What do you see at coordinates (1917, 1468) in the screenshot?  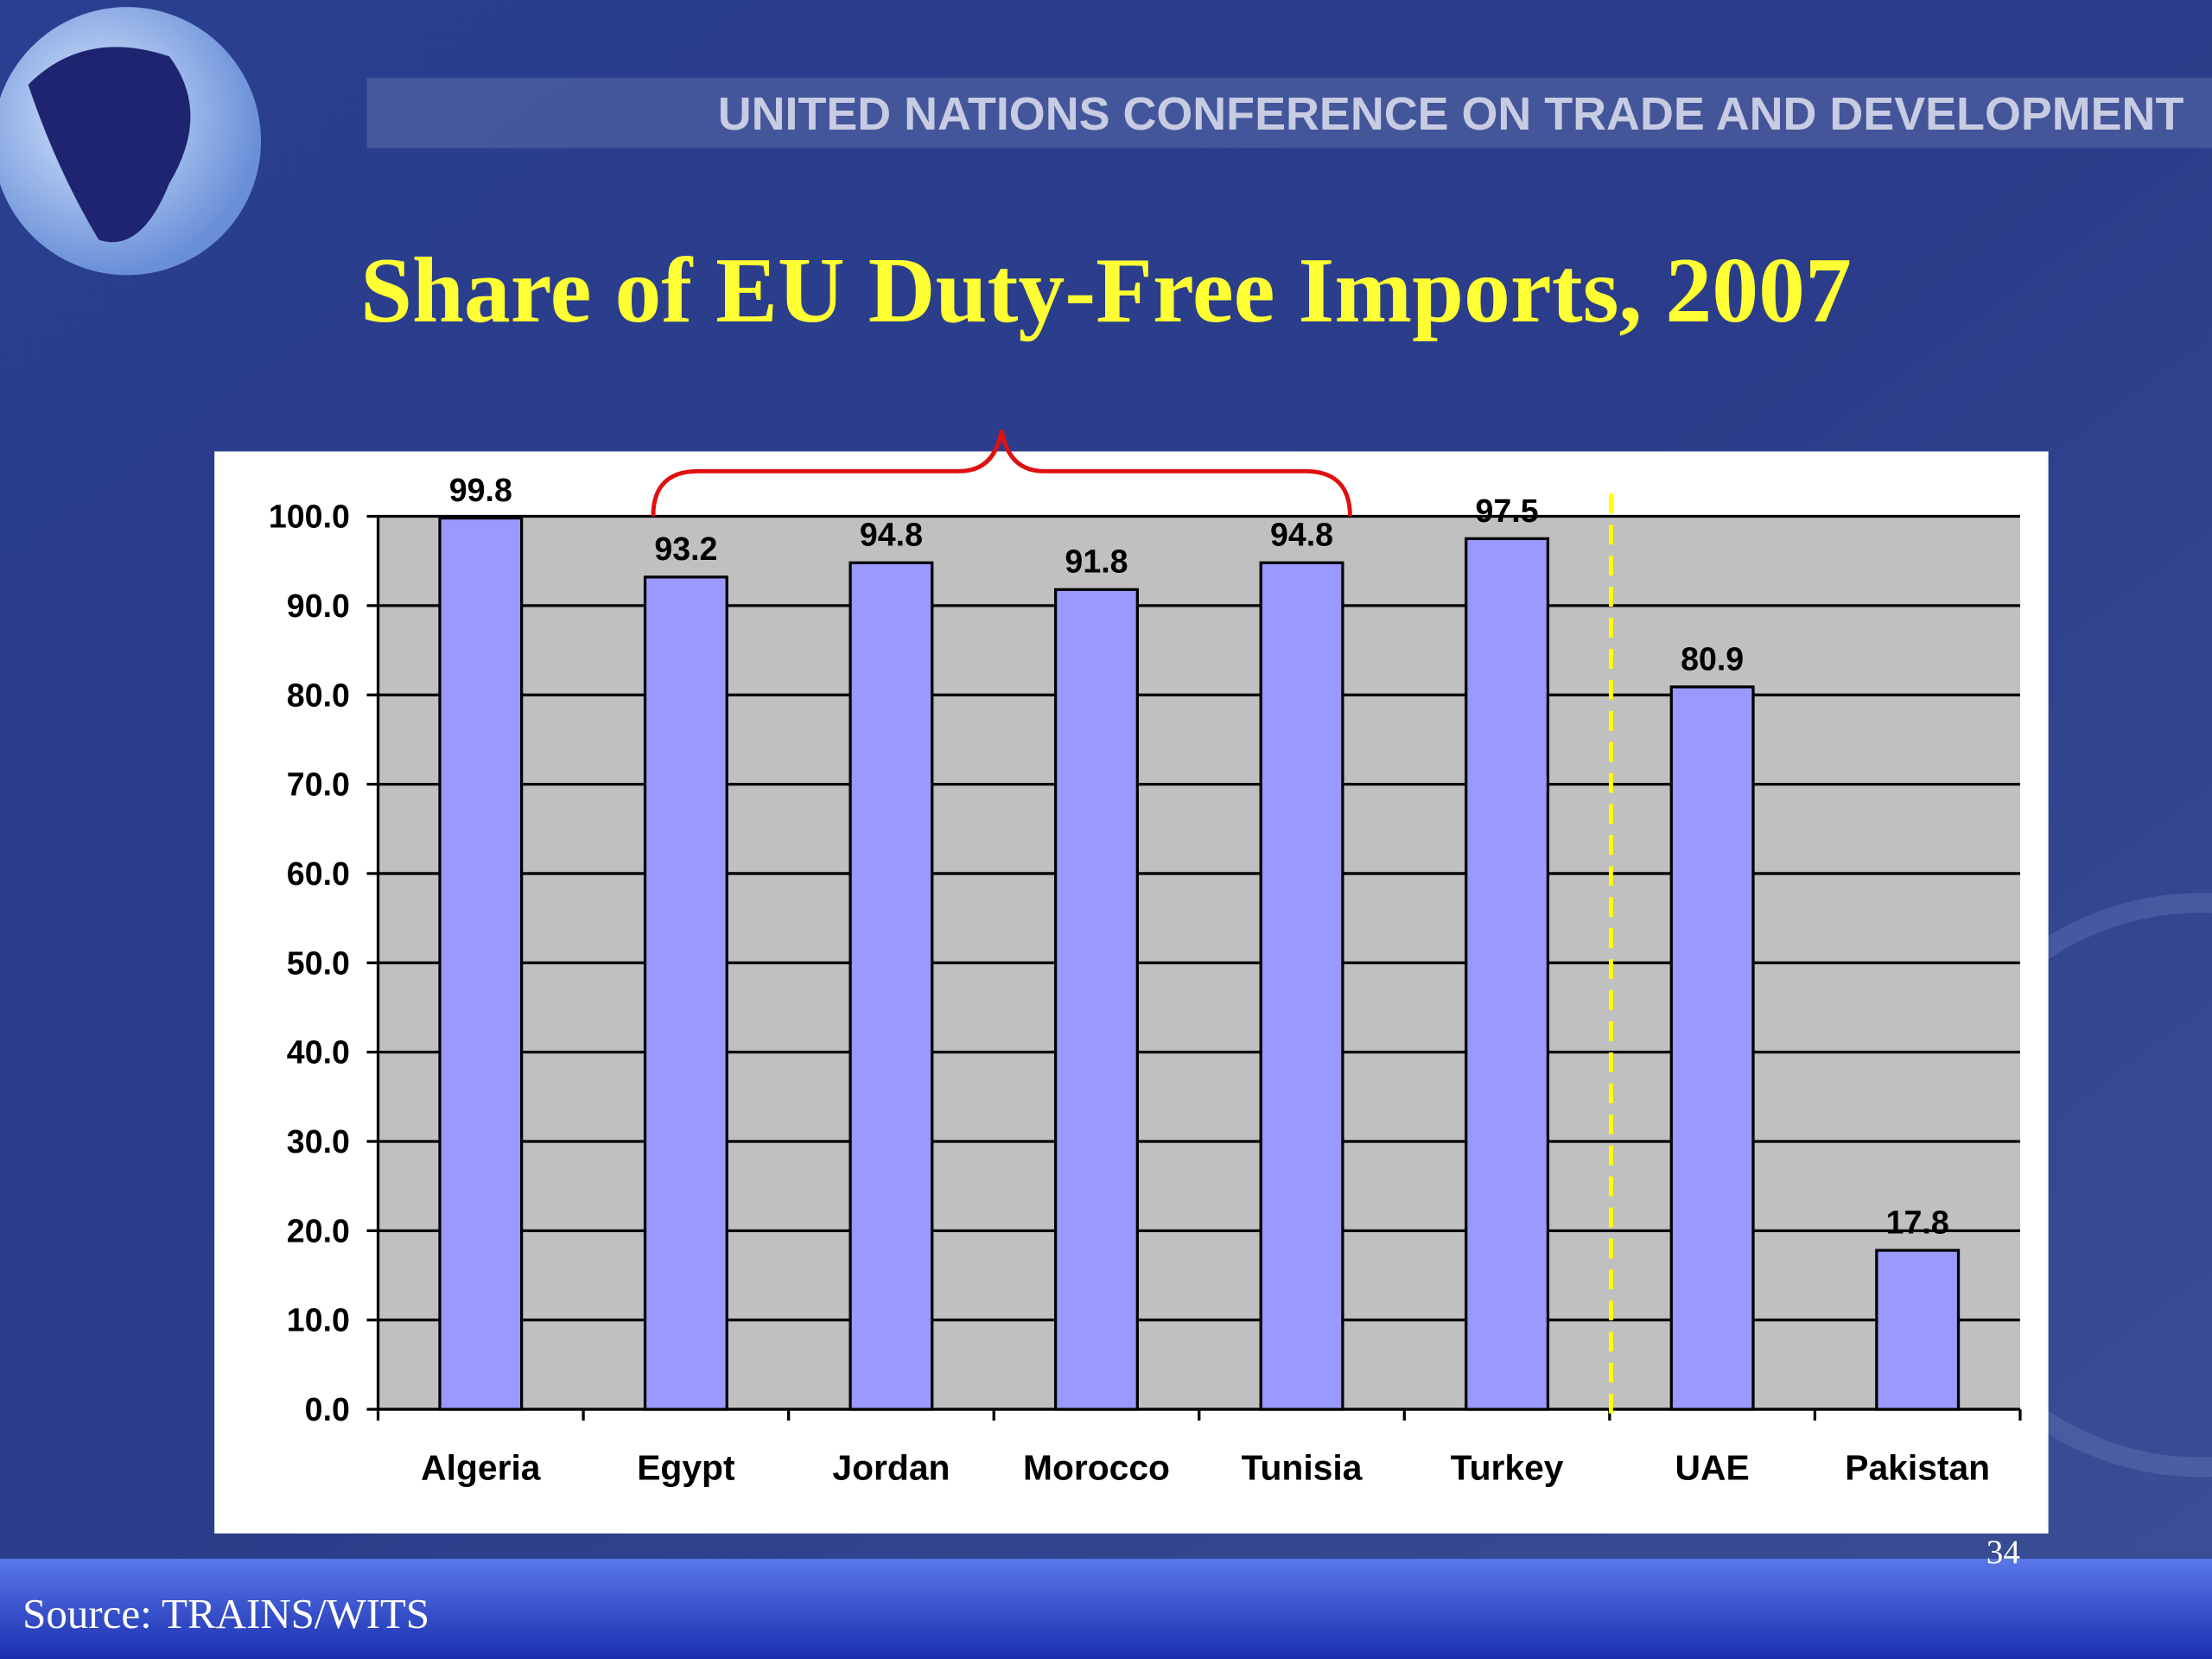 I see `x-tick-label: Pakistan` at bounding box center [1917, 1468].